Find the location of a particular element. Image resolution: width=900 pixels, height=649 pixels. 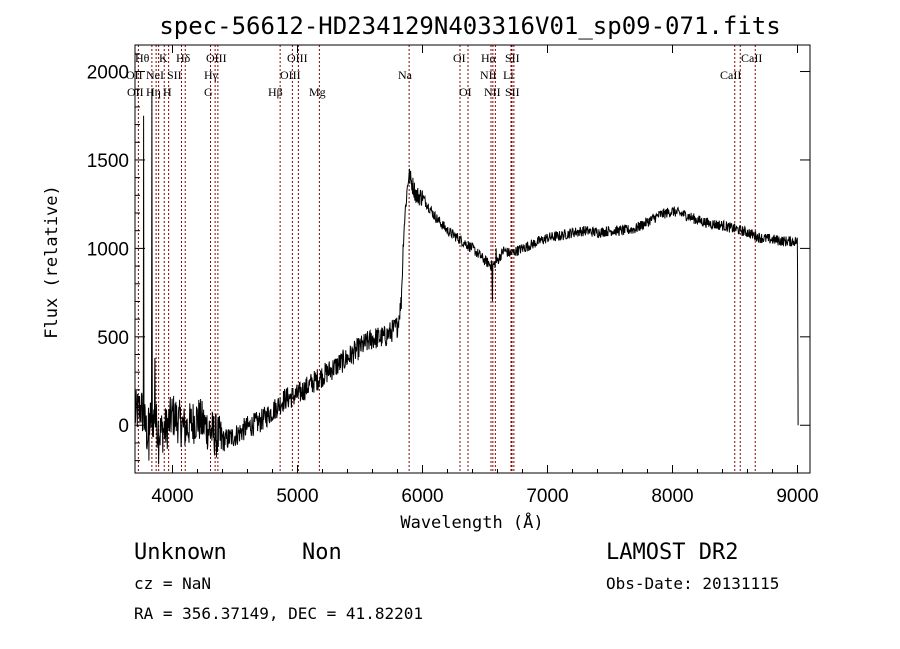

observation-date: Obs-Date: 20131115 is located at coordinates (692, 583).